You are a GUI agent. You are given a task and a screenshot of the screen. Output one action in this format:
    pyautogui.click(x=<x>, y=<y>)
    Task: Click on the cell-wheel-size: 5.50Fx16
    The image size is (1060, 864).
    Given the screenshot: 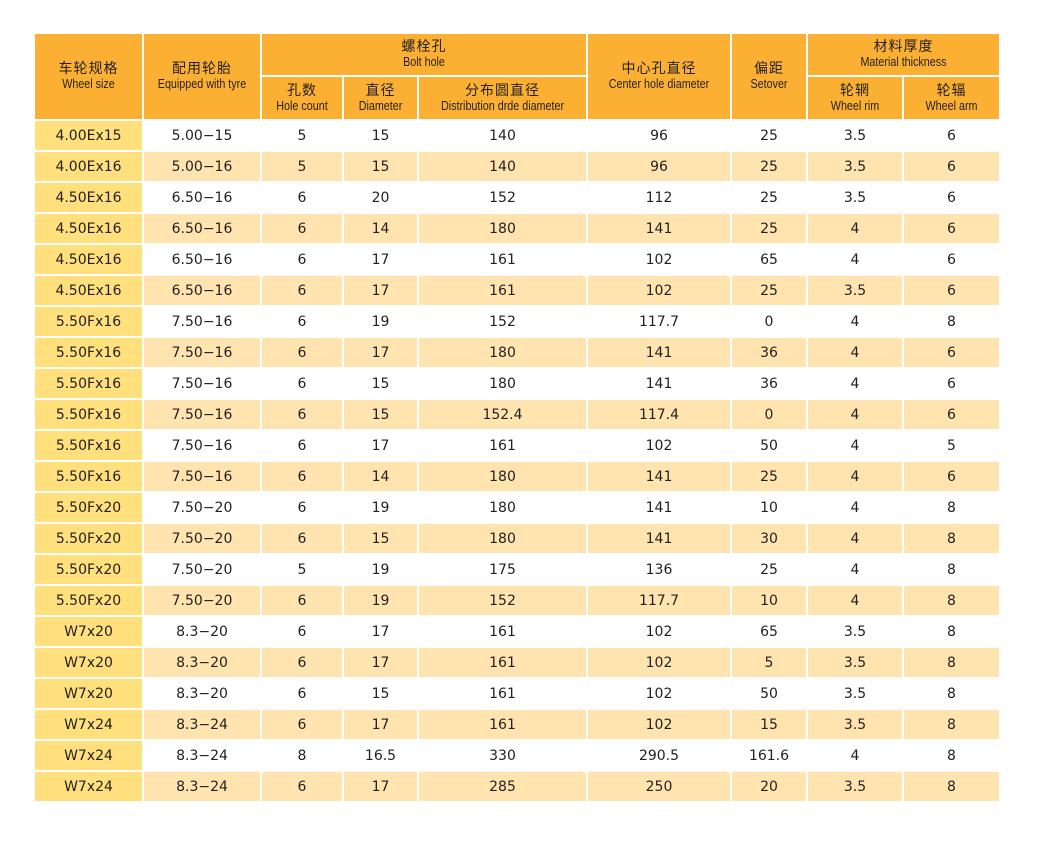 What is the action you would take?
    pyautogui.click(x=88, y=414)
    